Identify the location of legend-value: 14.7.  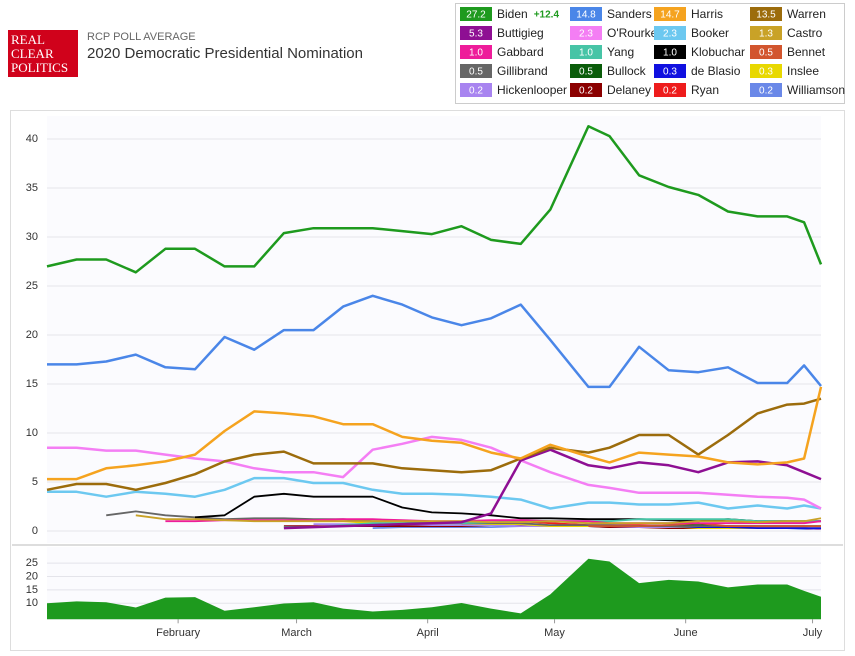
(670, 15).